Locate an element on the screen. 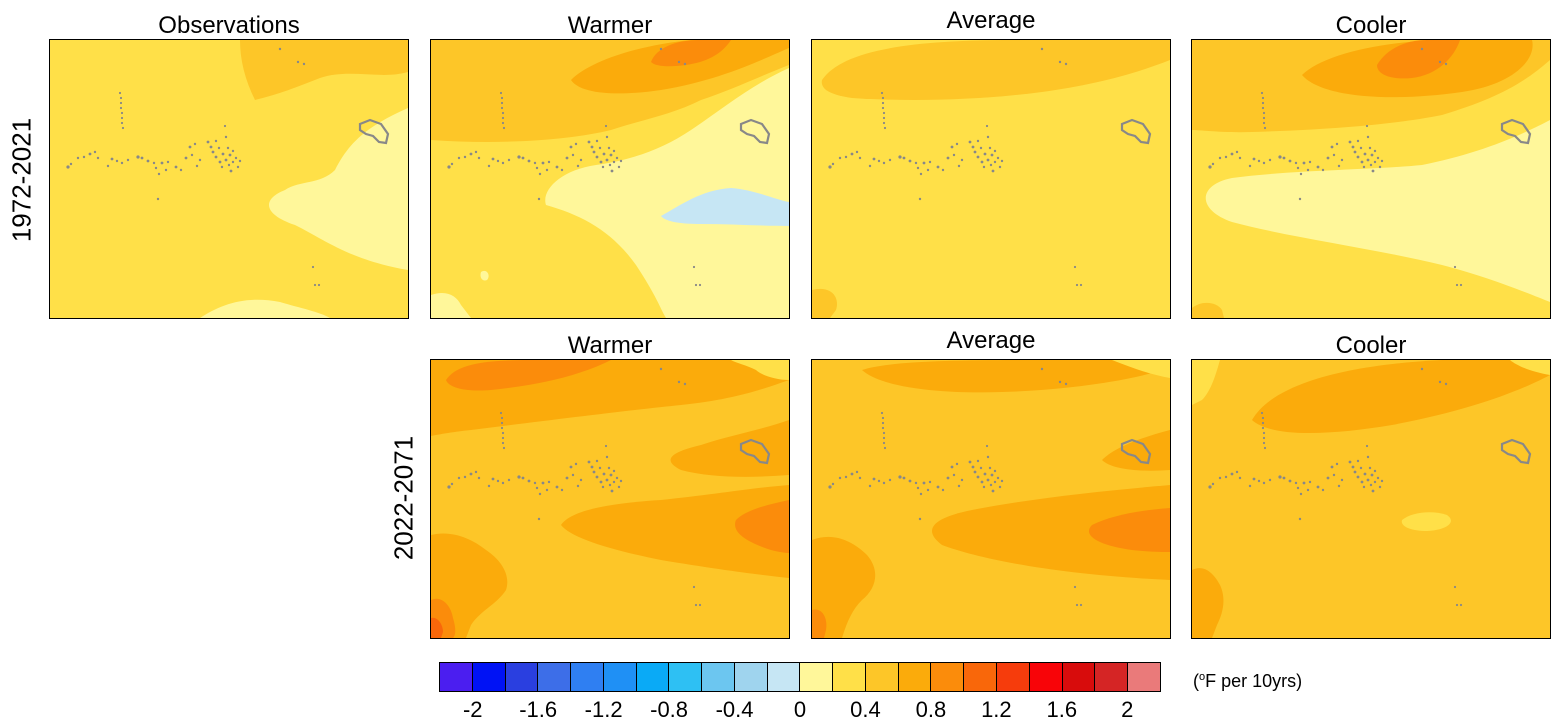 The width and height of the screenshot is (1562, 728). title-cooler-2022-2071: Cooler is located at coordinates (1371, 345).